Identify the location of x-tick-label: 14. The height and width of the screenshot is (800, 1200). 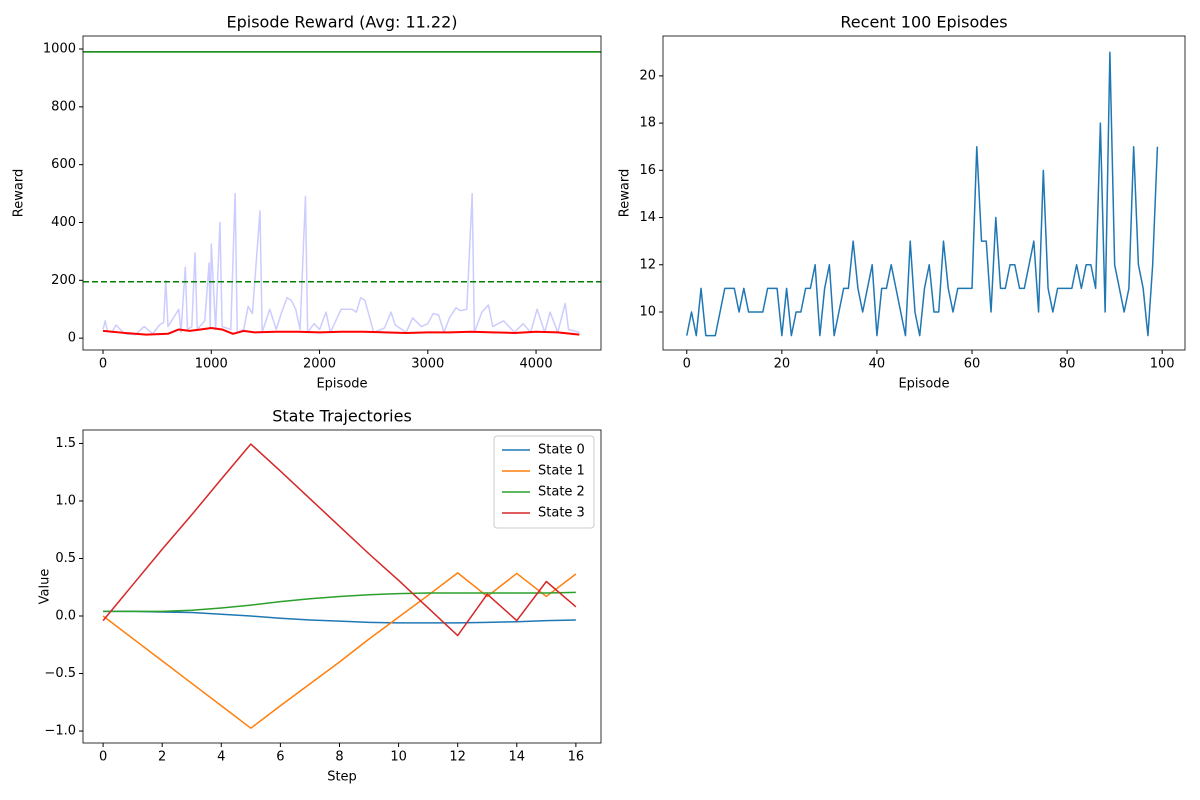
(517, 757).